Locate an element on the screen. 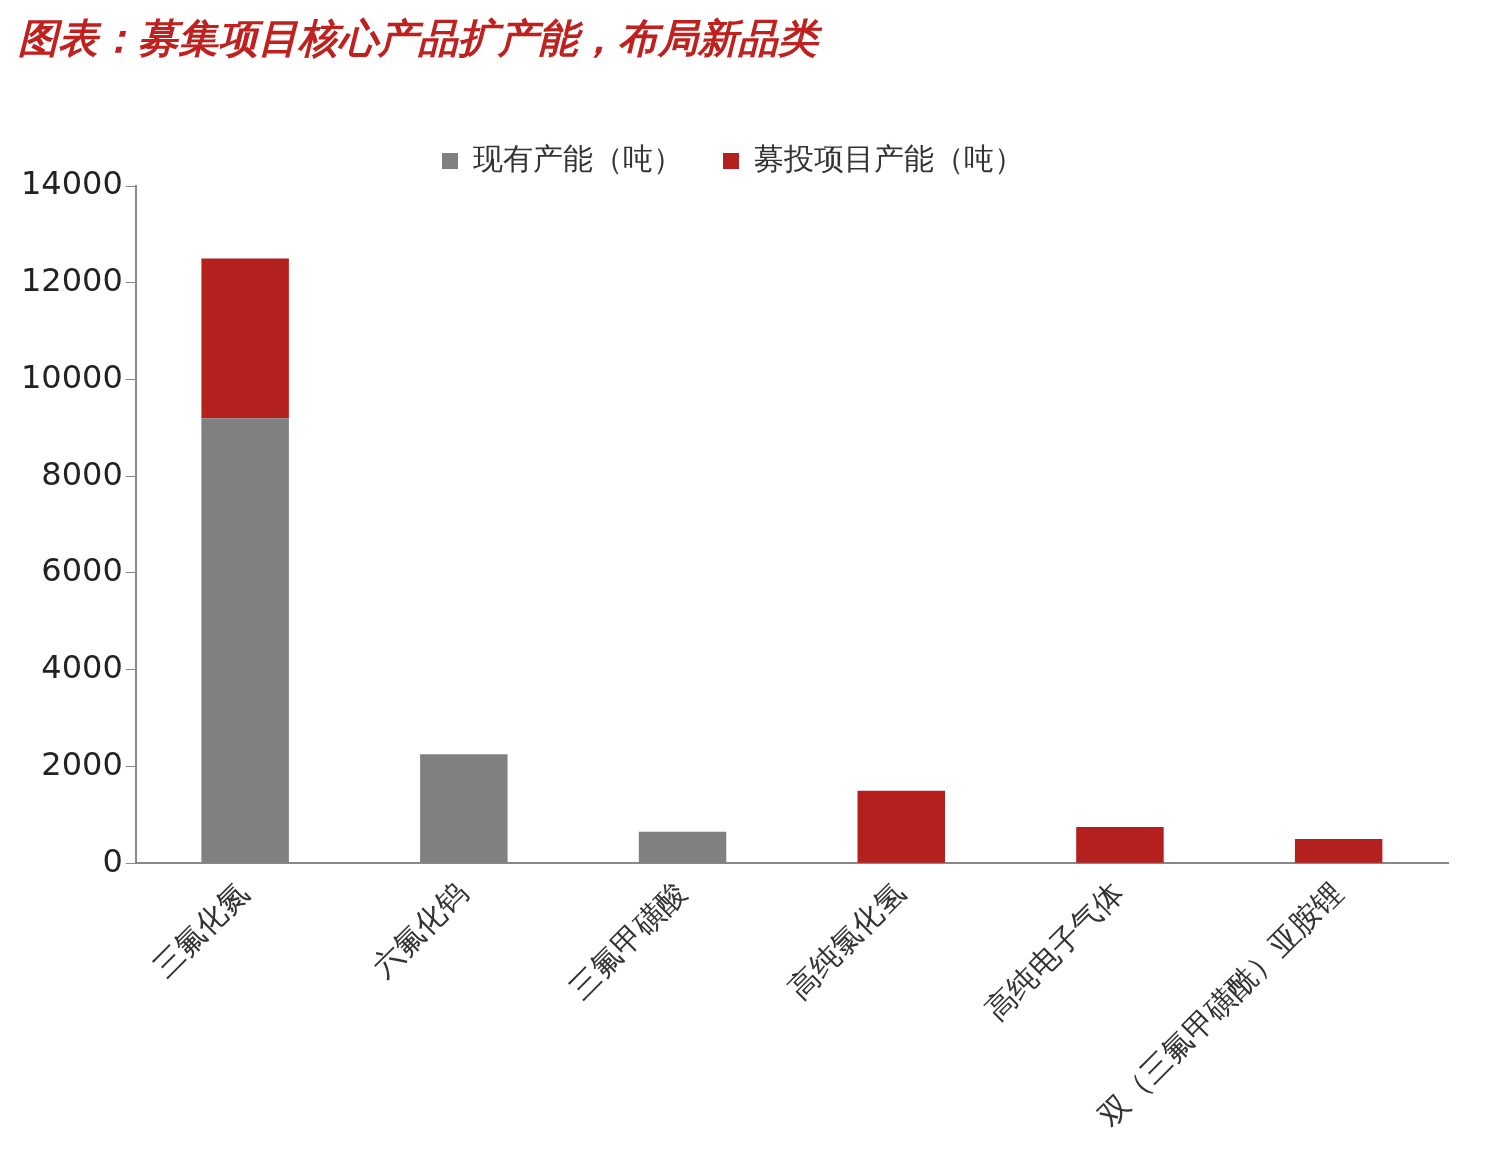 This screenshot has height=1166, width=1491. y-tick-label: 14000 is located at coordinates (72, 183).